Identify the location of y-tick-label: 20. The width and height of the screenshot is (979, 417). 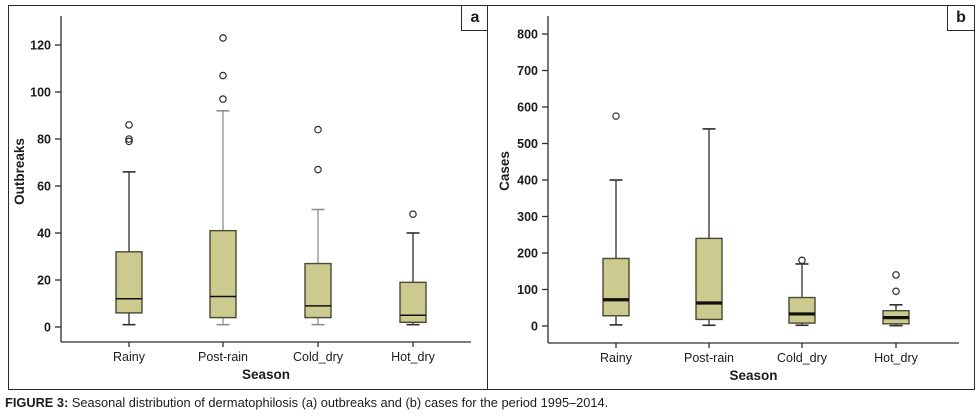
(44, 280).